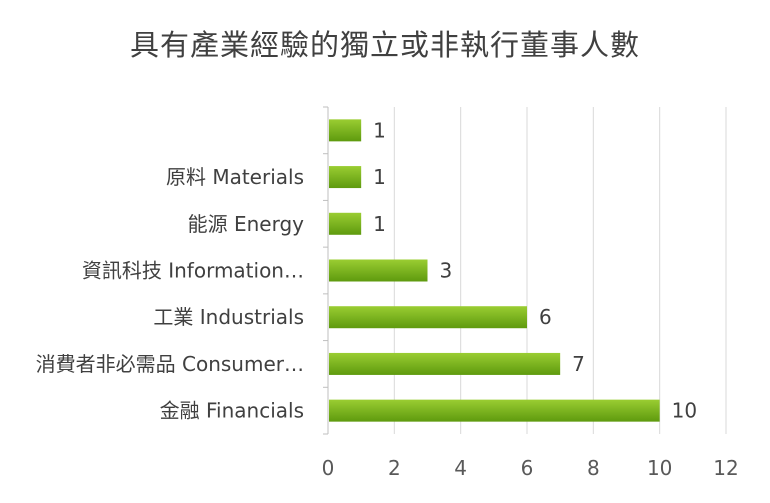 The image size is (770, 503). Describe the element at coordinates (684, 411) in the screenshot. I see `data-label: 10` at that location.